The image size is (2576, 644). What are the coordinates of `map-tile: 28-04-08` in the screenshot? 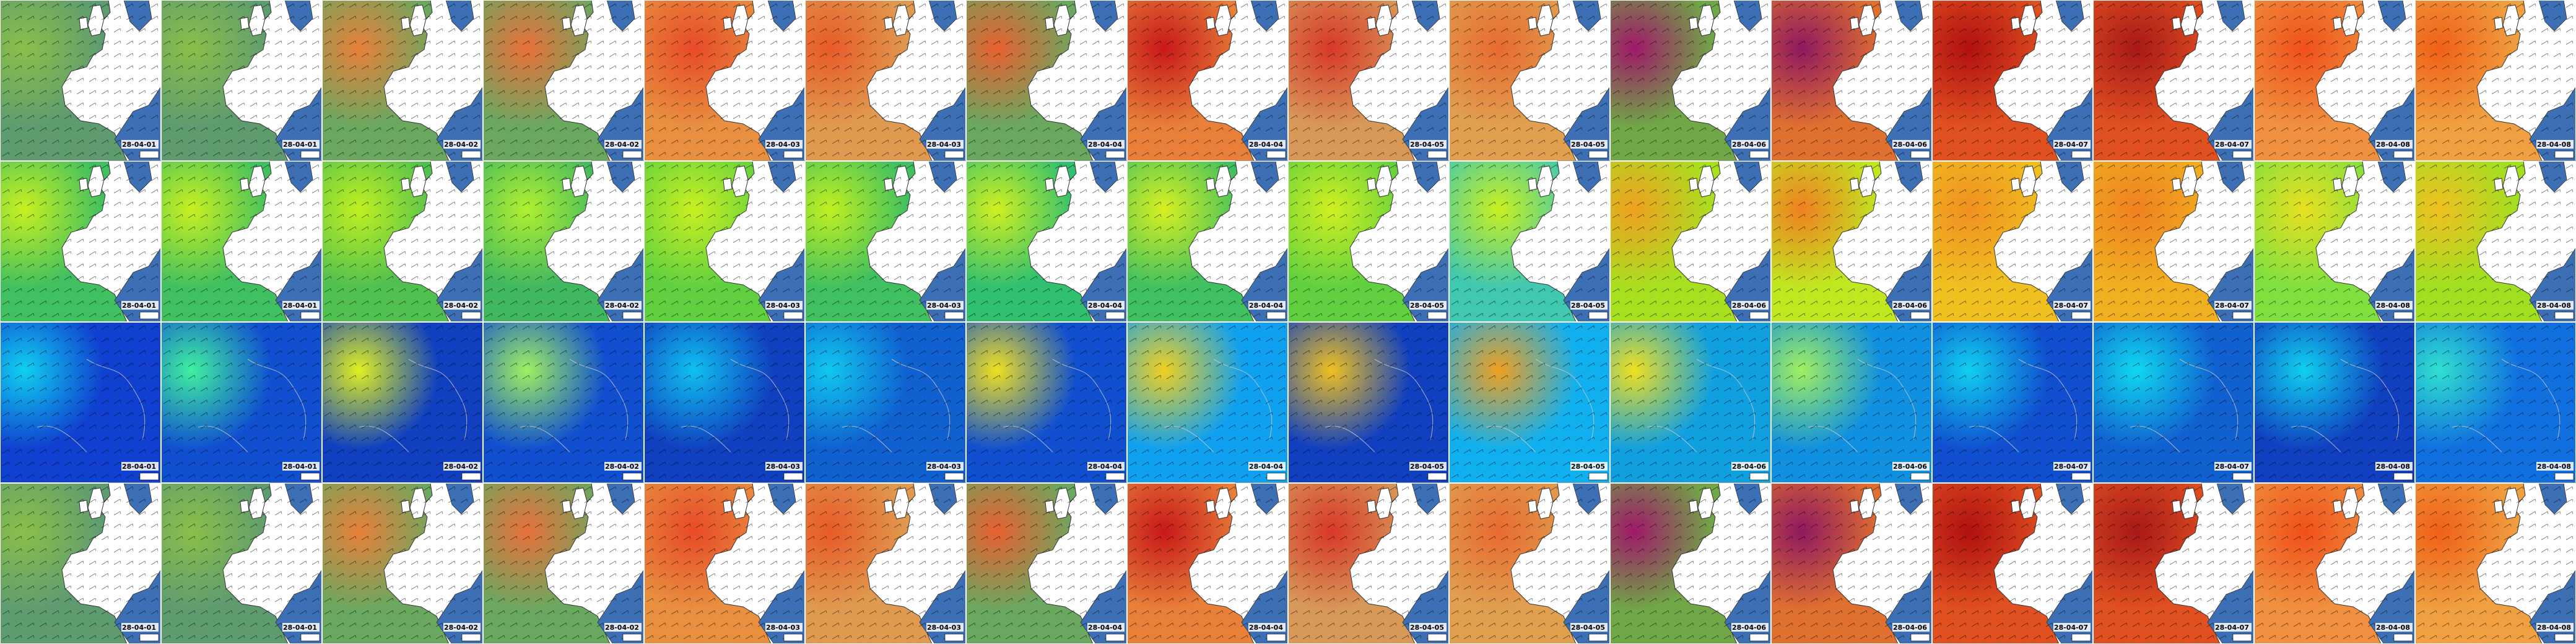 It's located at (2495, 402).